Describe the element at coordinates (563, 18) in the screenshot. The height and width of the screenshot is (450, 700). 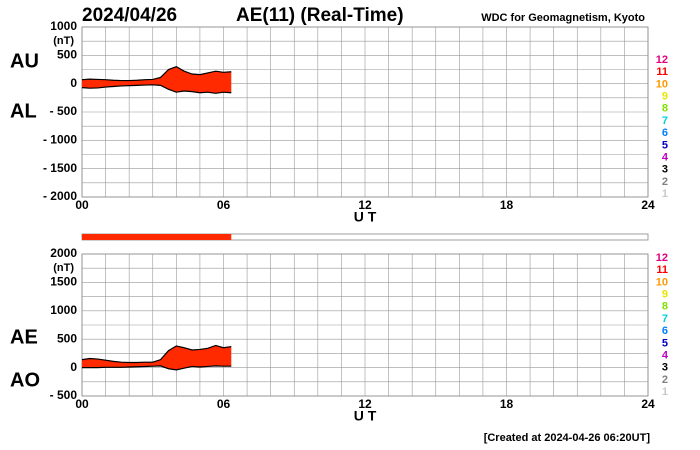
I see `source: WDC for Geomagnetism, Kyoto` at that location.